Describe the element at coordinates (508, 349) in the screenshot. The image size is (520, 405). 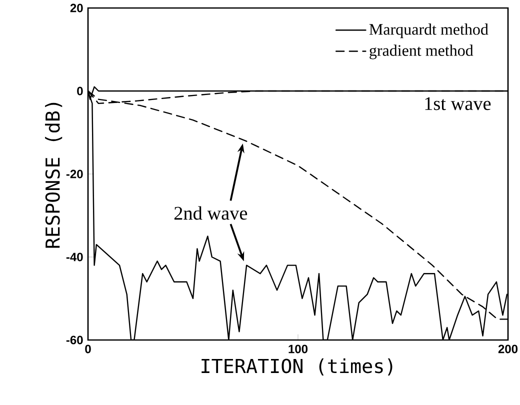
I see `x-tick-label: 200` at that location.